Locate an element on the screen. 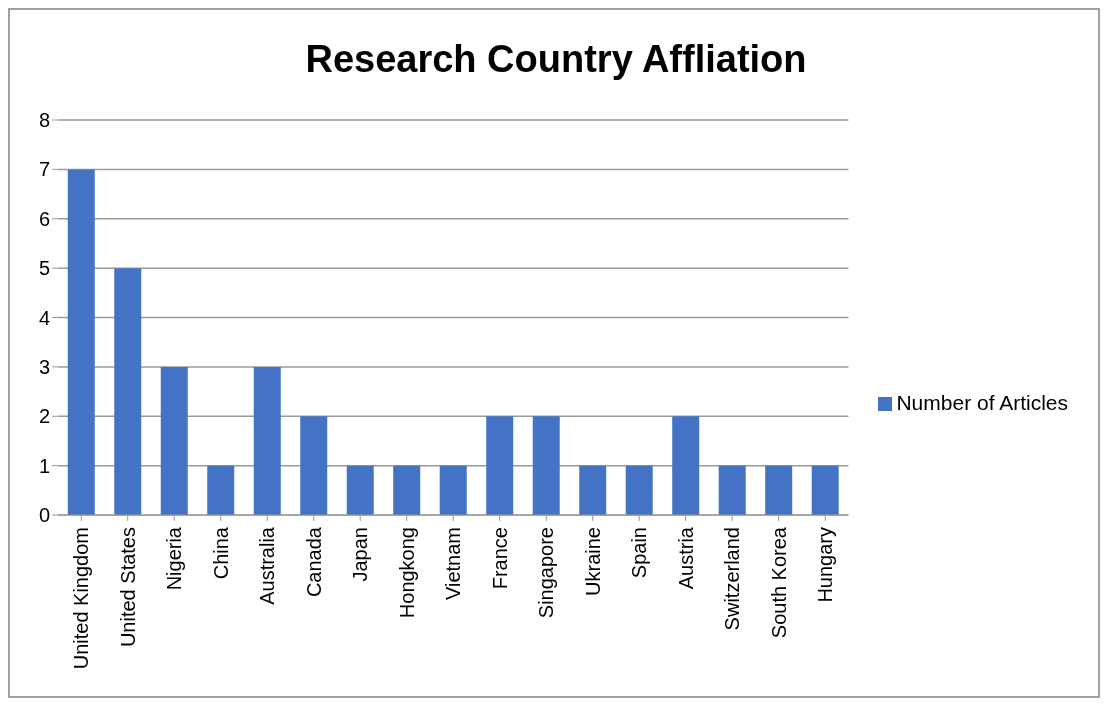 The height and width of the screenshot is (709, 1110). x-tick-label: Switzerland is located at coordinates (732, 579).